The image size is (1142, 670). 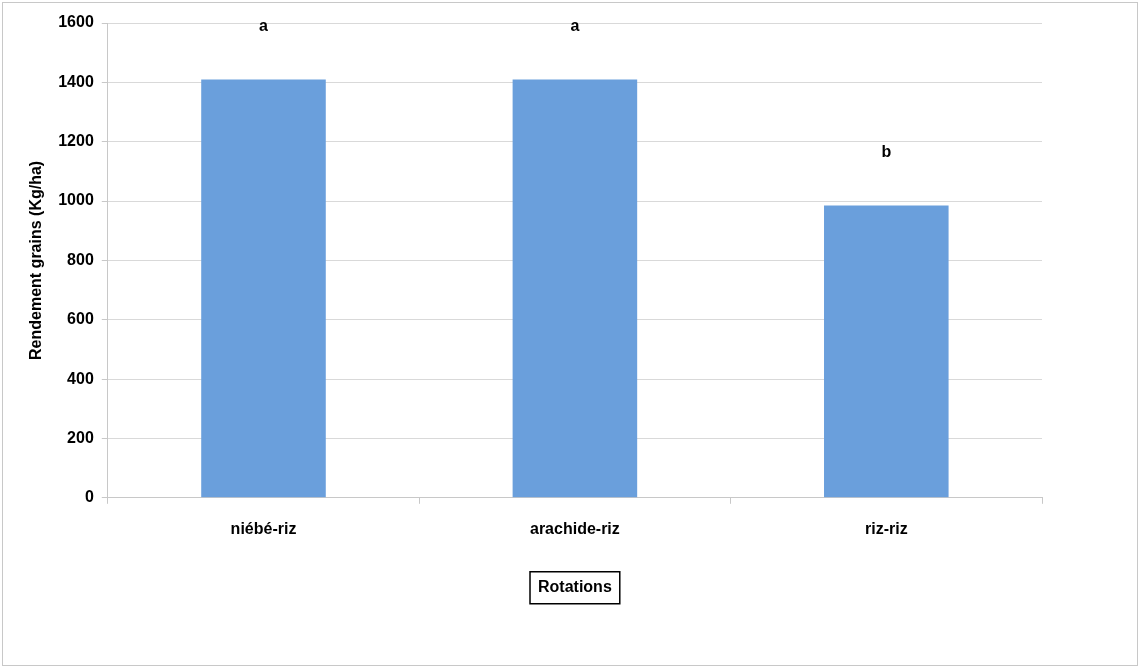 What do you see at coordinates (80, 437) in the screenshot?
I see `y-tick-label: 200` at bounding box center [80, 437].